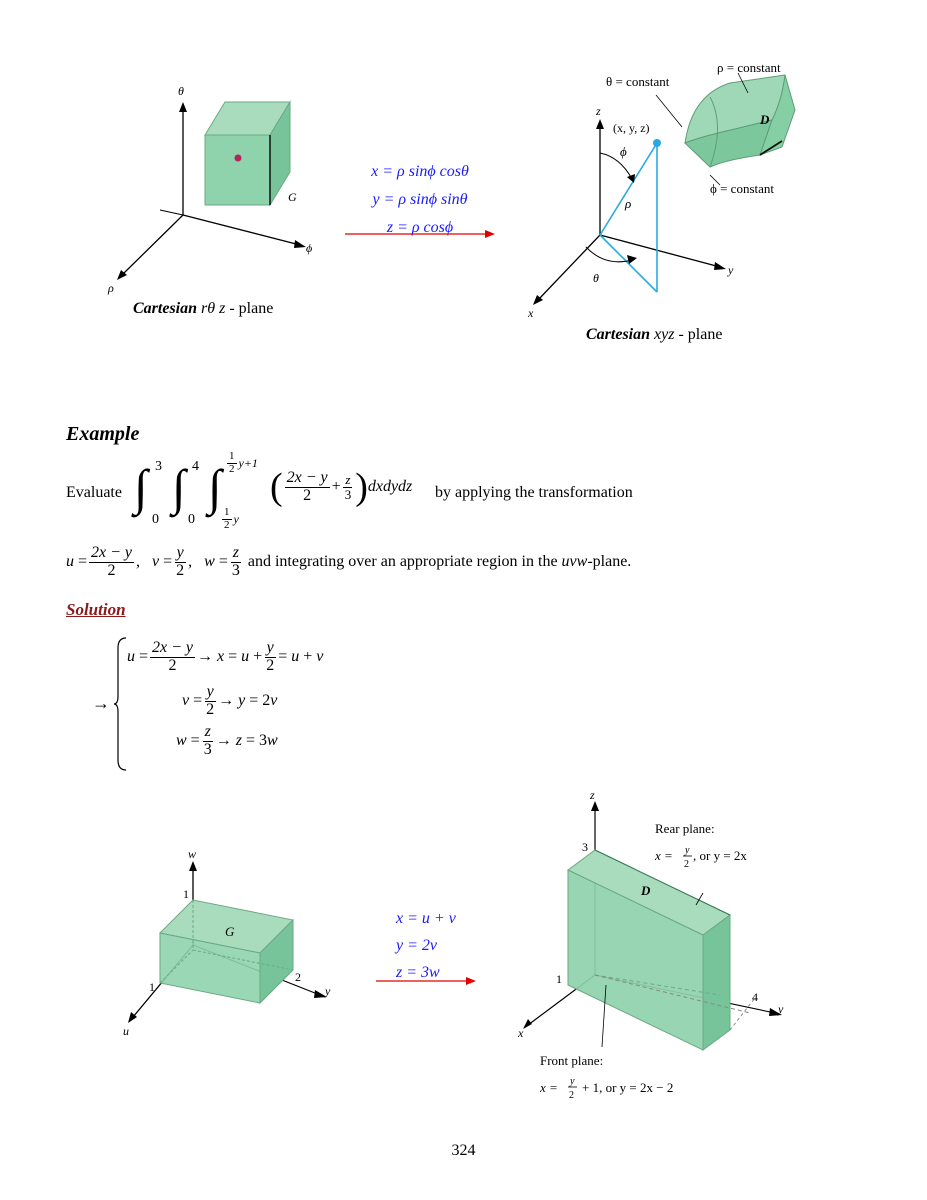  What do you see at coordinates (742, 188) in the screenshot?
I see `phi-constant-label: ϕ = constant` at bounding box center [742, 188].